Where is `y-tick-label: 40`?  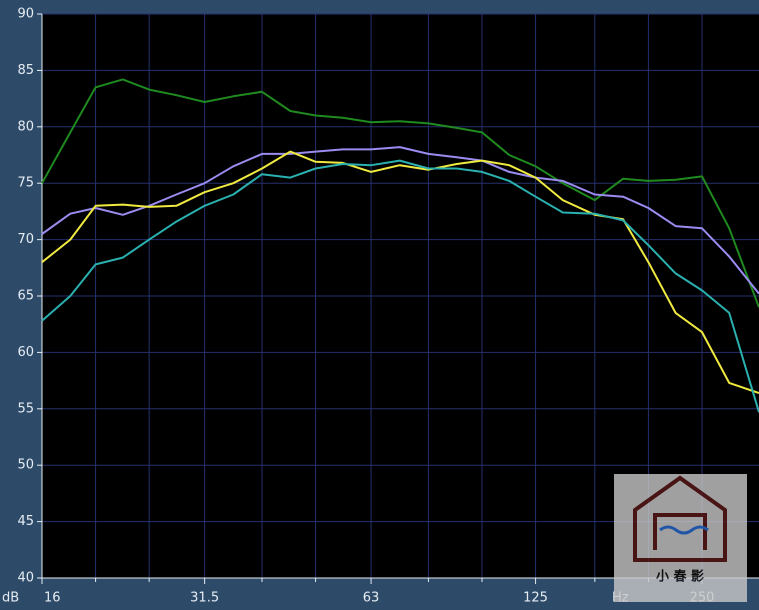 y-tick-label: 40 is located at coordinates (25, 578).